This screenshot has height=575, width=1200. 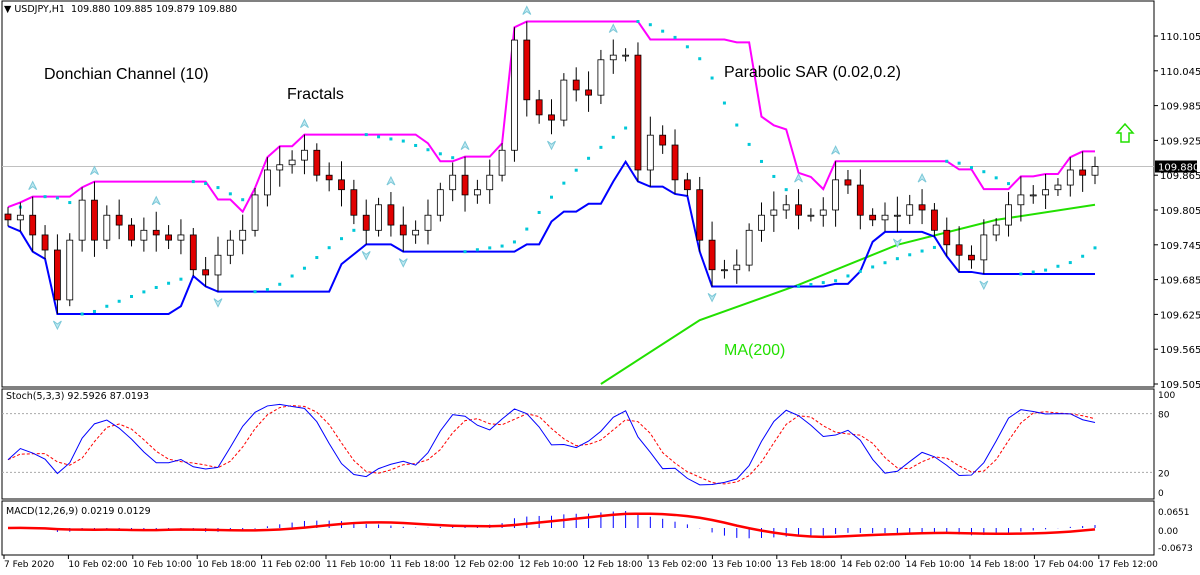 What do you see at coordinates (419, 565) in the screenshot?
I see `time-tick-label: 11 Feb 18:00` at bounding box center [419, 565].